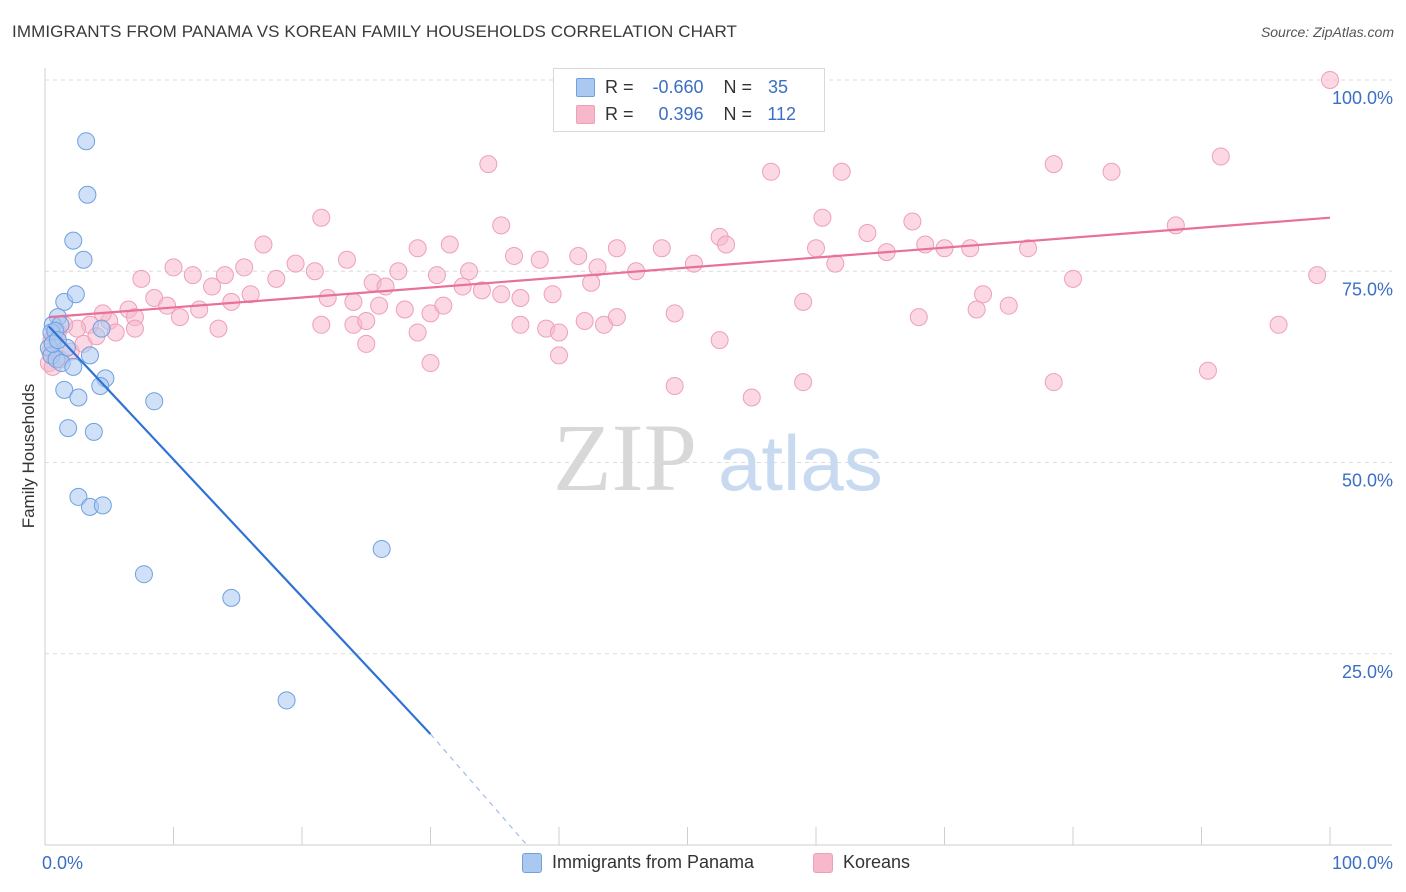  Describe the element at coordinates (62, 863) in the screenshot. I see `x-tick-label: 0.0%` at that location.